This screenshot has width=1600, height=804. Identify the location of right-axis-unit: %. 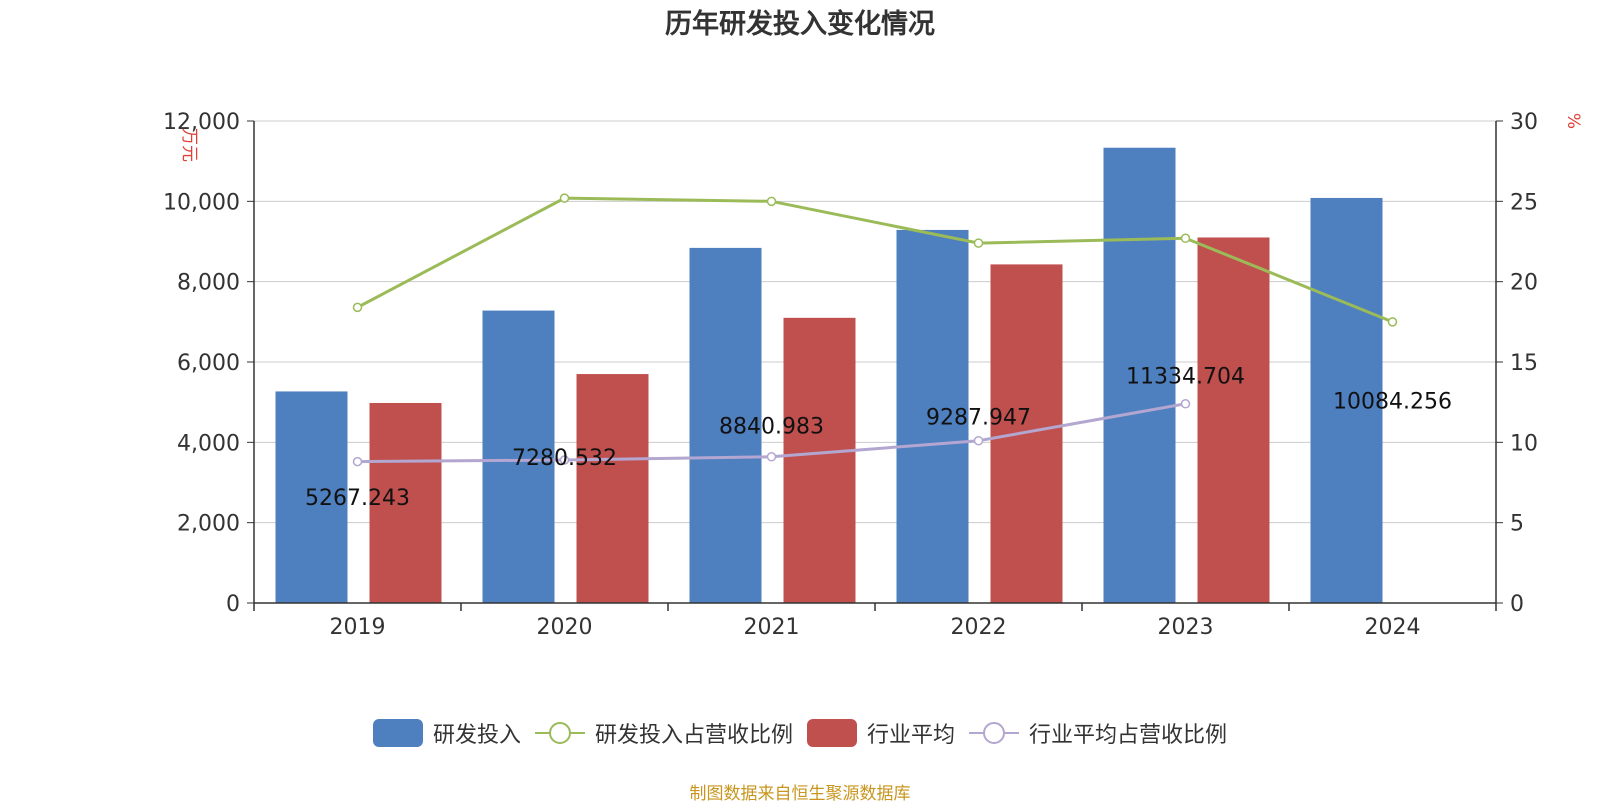
(1573, 121).